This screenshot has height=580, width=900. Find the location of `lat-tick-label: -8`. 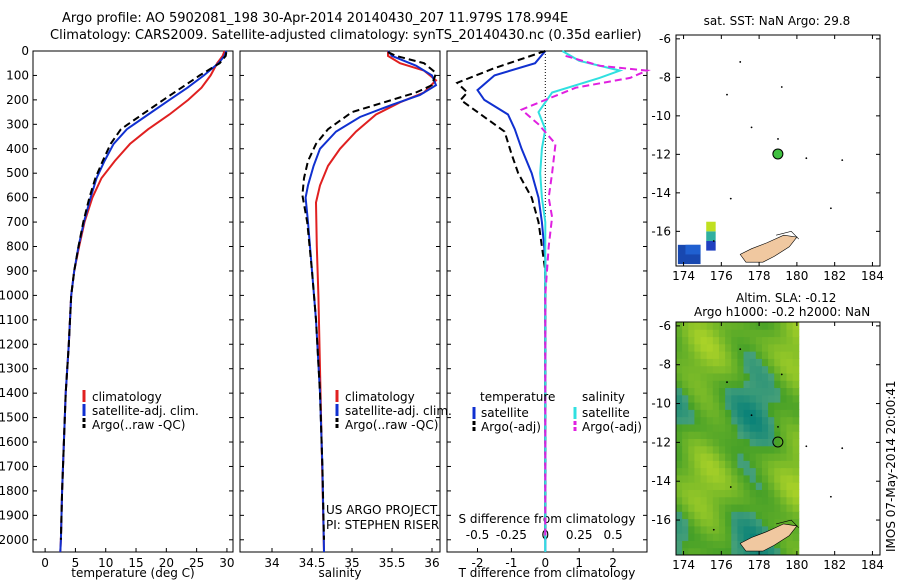

lat-tick-label: -8 is located at coordinates (665, 365).